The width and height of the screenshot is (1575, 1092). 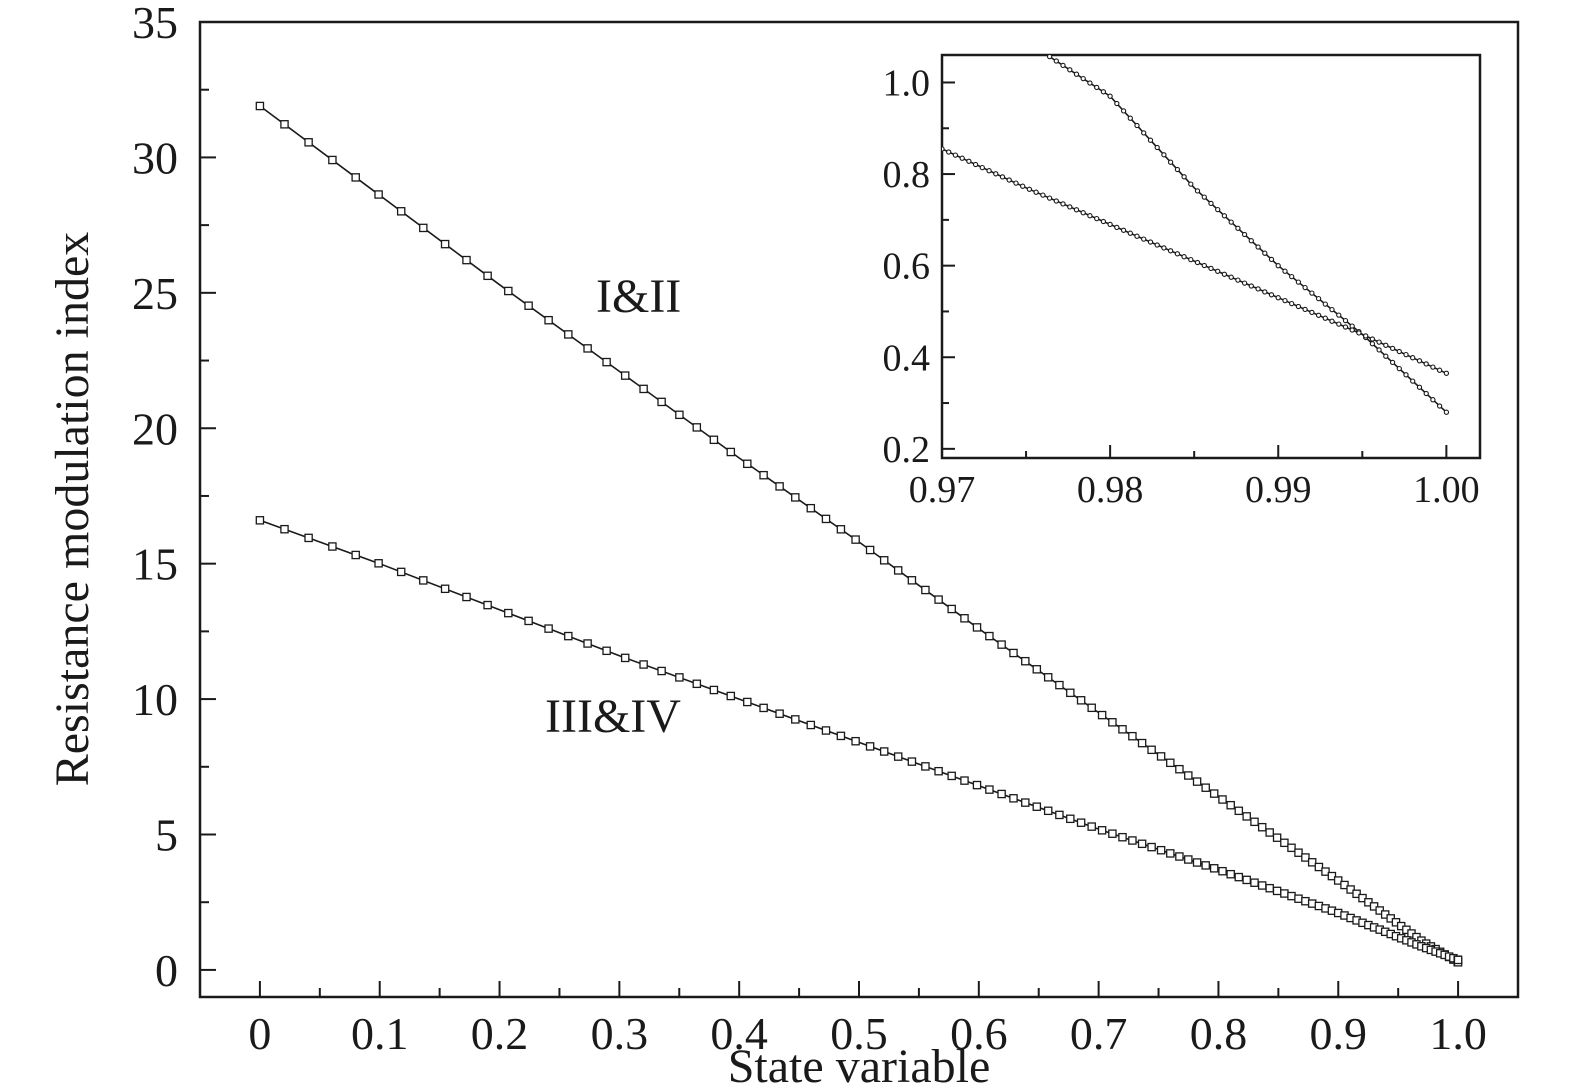 I want to click on x-tick-label: 0.1, so click(x=380, y=1033).